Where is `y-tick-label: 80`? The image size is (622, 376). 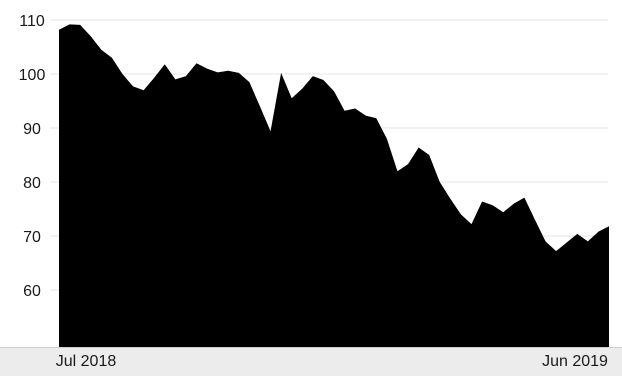 y-tick-label: 80 is located at coordinates (32, 183).